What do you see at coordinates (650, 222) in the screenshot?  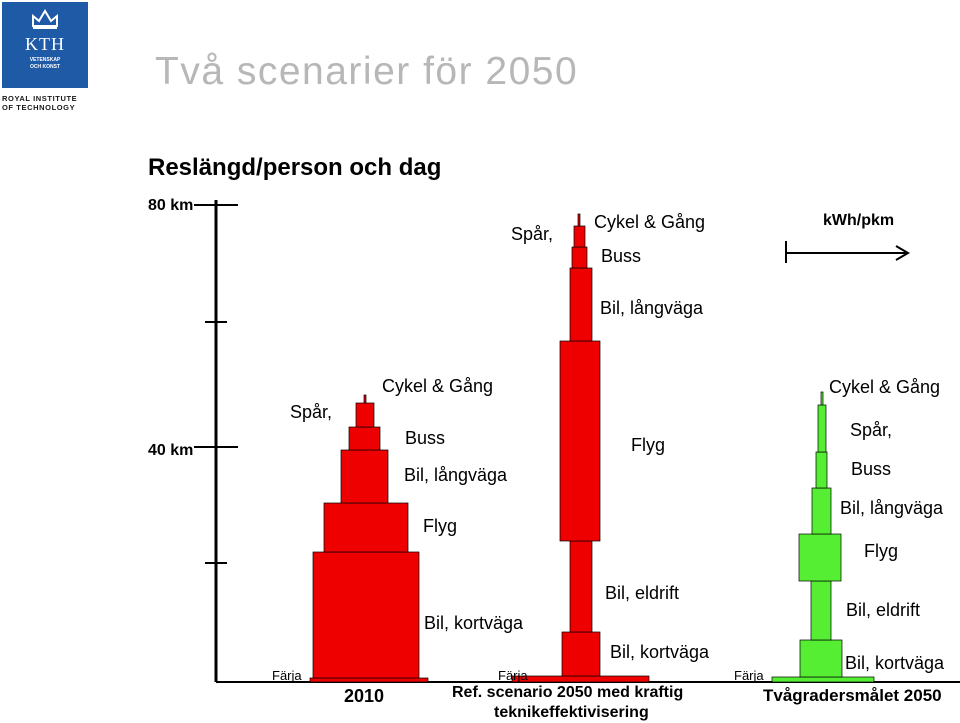 I see `label-ref-cykel: Cykel & Gång` at bounding box center [650, 222].